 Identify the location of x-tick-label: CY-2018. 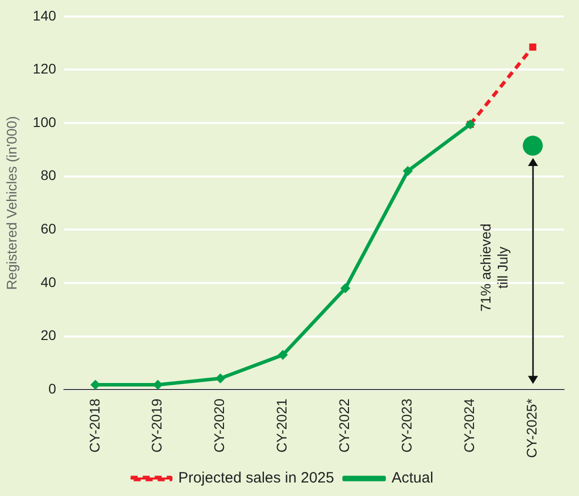
(94, 425).